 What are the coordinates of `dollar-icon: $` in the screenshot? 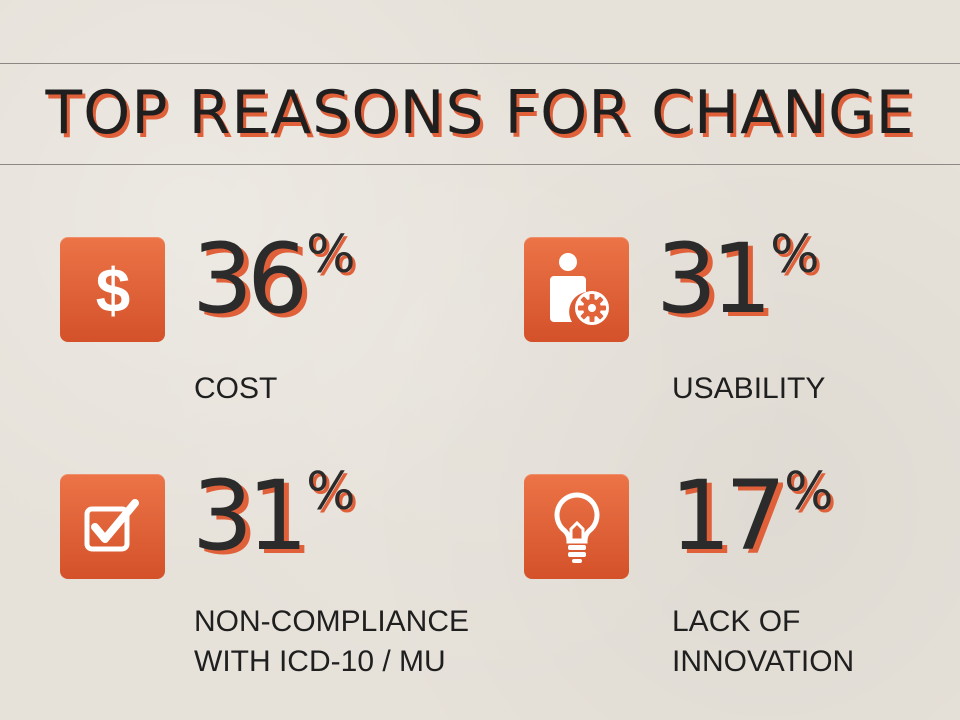 It's located at (112, 289).